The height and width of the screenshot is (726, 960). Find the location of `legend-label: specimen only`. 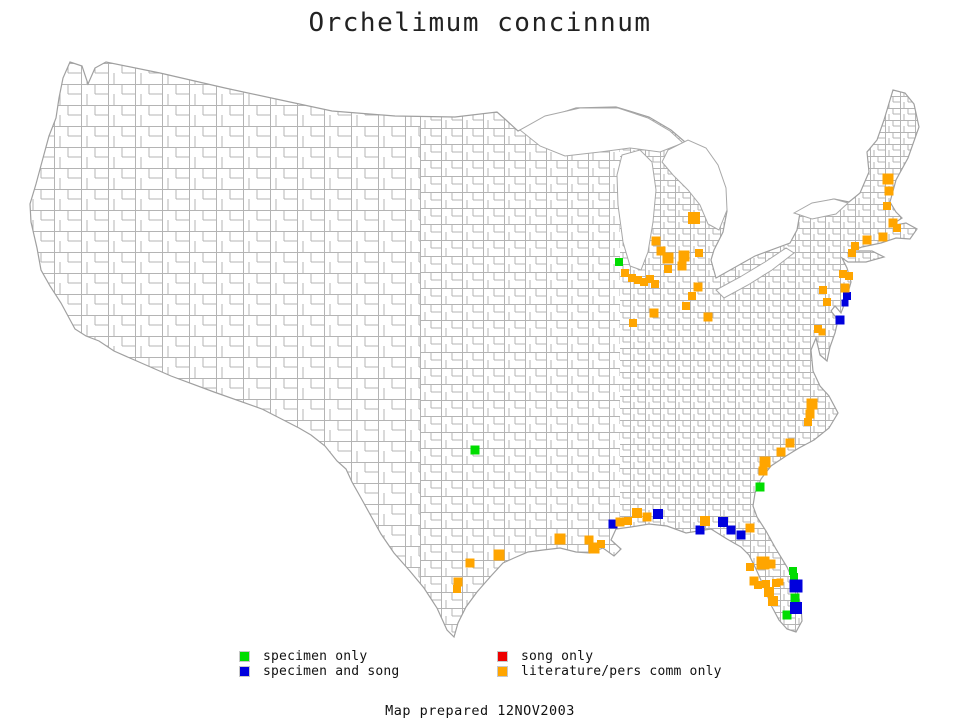

legend-label: specimen only is located at coordinates (315, 656).